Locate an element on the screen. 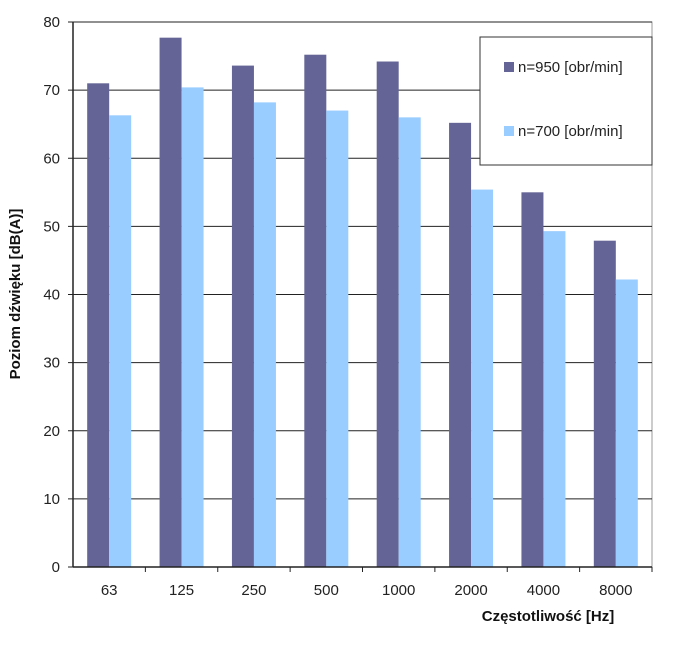  x-tick-label: 125 is located at coordinates (181, 590).